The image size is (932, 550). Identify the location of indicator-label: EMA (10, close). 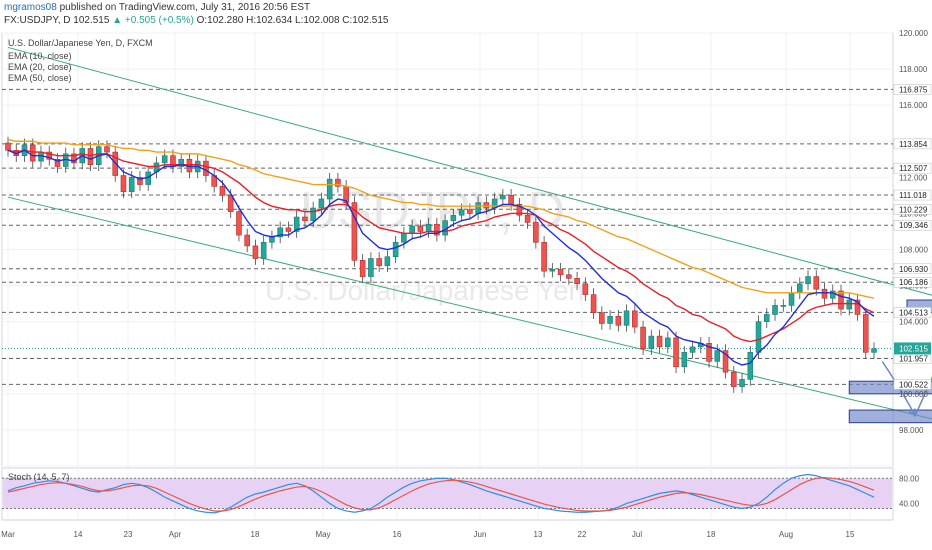
(40, 56).